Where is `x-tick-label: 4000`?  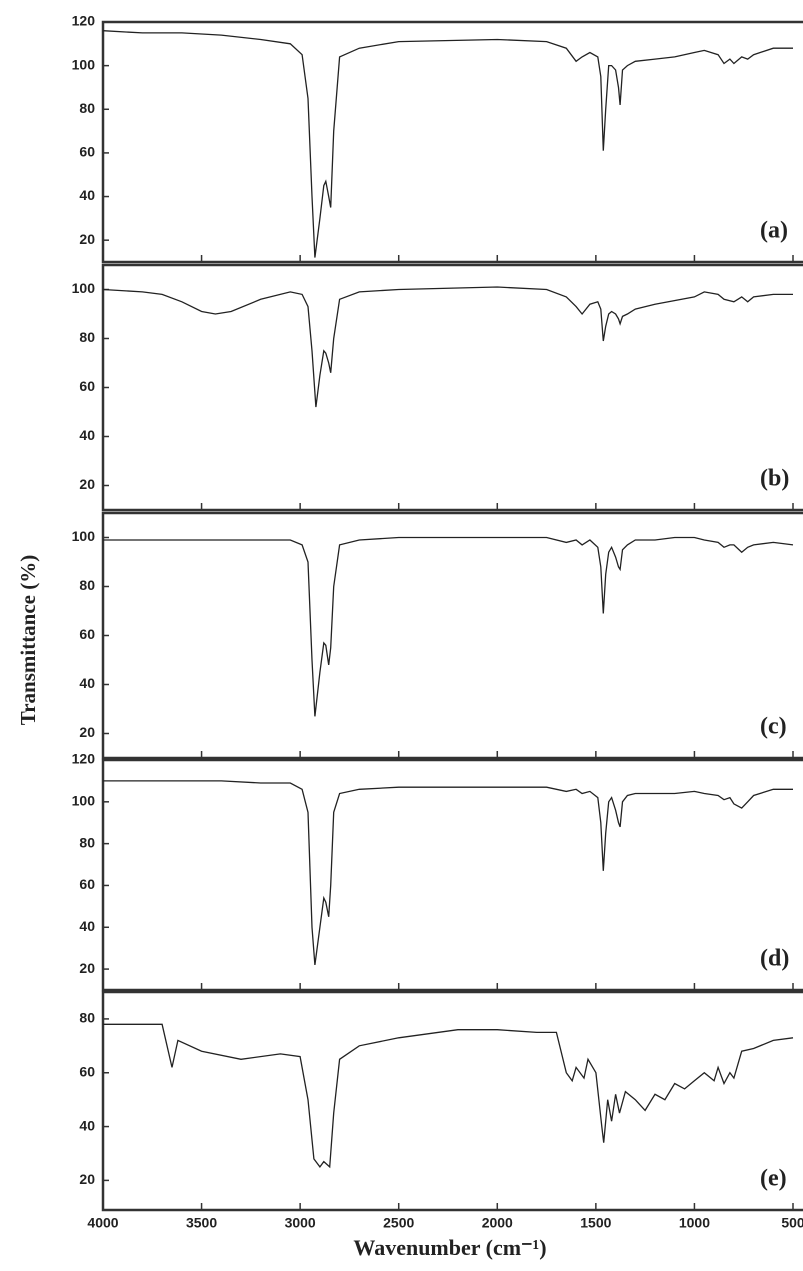 x-tick-label: 4000 is located at coordinates (102, 1223).